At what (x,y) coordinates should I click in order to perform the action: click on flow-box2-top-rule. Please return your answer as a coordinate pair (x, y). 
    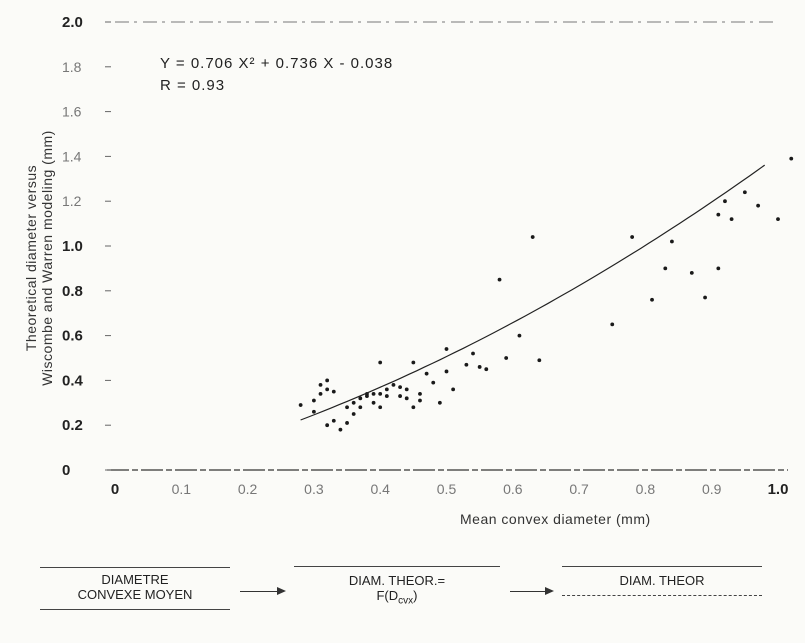
    Looking at the image, I should click on (397, 566).